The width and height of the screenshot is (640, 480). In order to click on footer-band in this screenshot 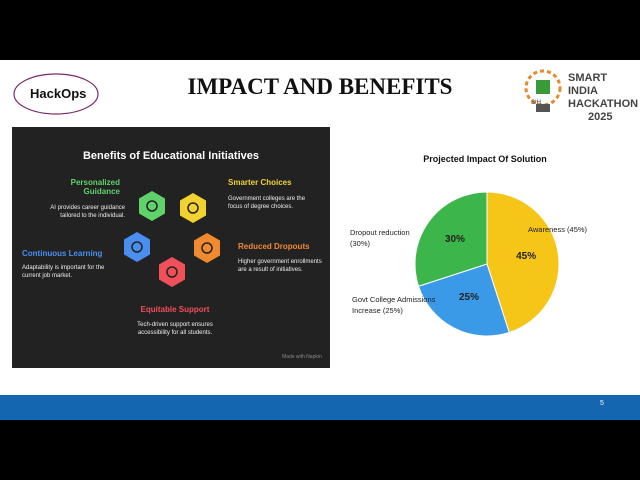, I will do `click(320, 407)`.